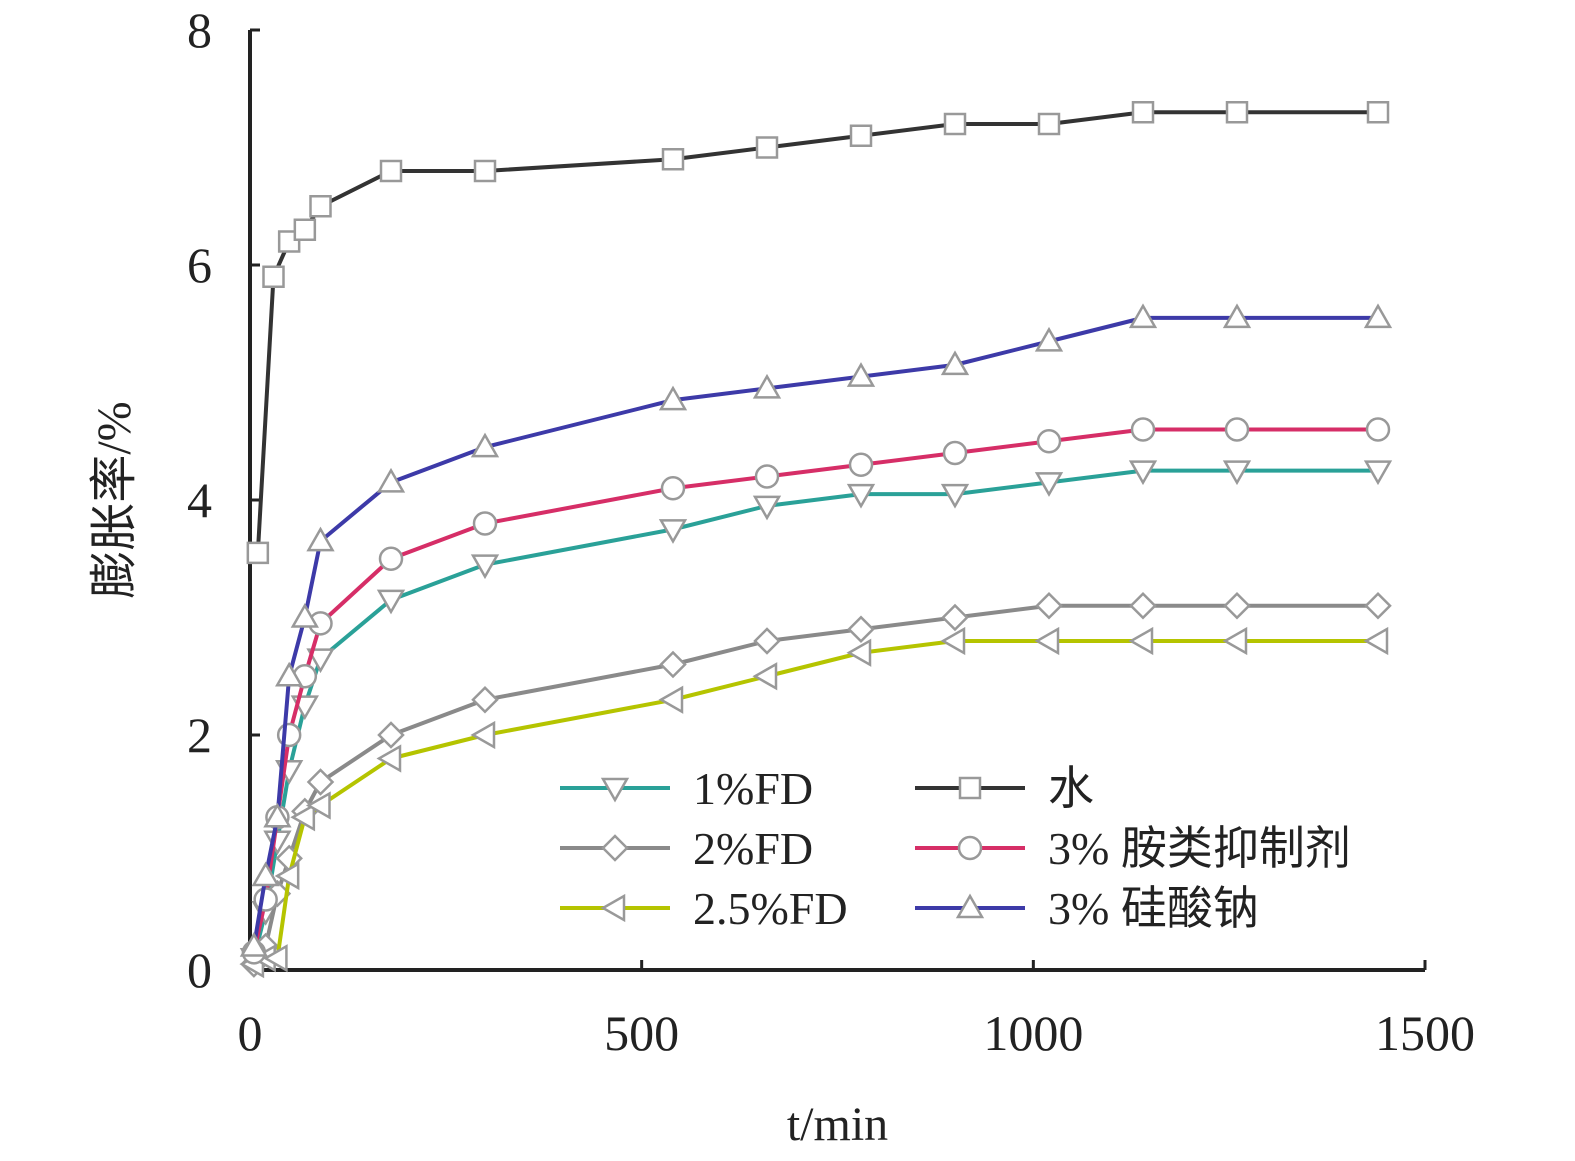 The image size is (1575, 1161). Describe the element at coordinates (199, 265) in the screenshot. I see `y-tick-label: 6` at that location.